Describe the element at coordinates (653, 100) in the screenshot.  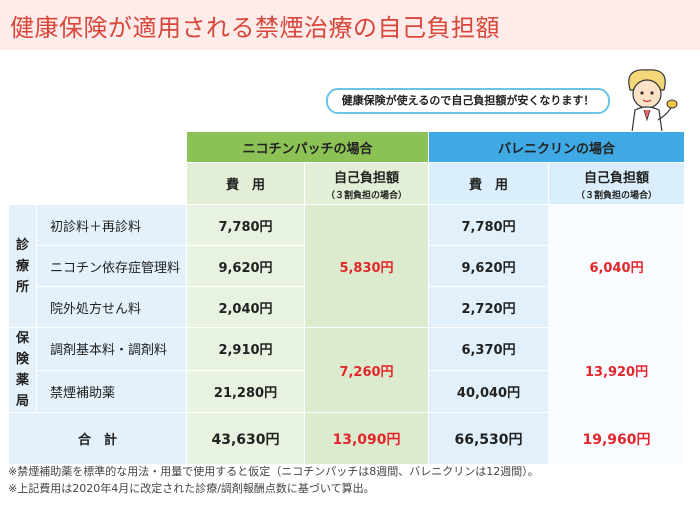
I see `doctor-mascot-icon` at that location.